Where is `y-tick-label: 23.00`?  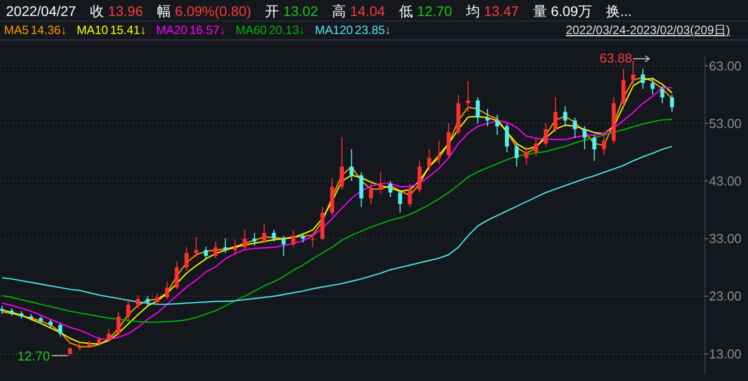
y-tick-label: 23.00 is located at coordinates (725, 296).